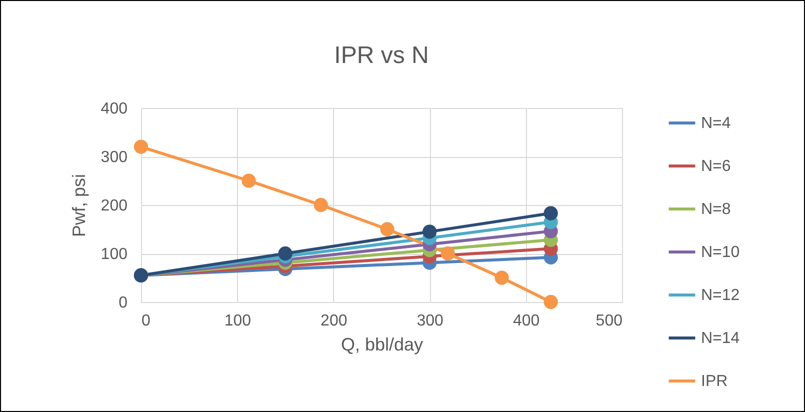  Describe the element at coordinates (123, 303) in the screenshot. I see `y-tick-label: 0` at that location.